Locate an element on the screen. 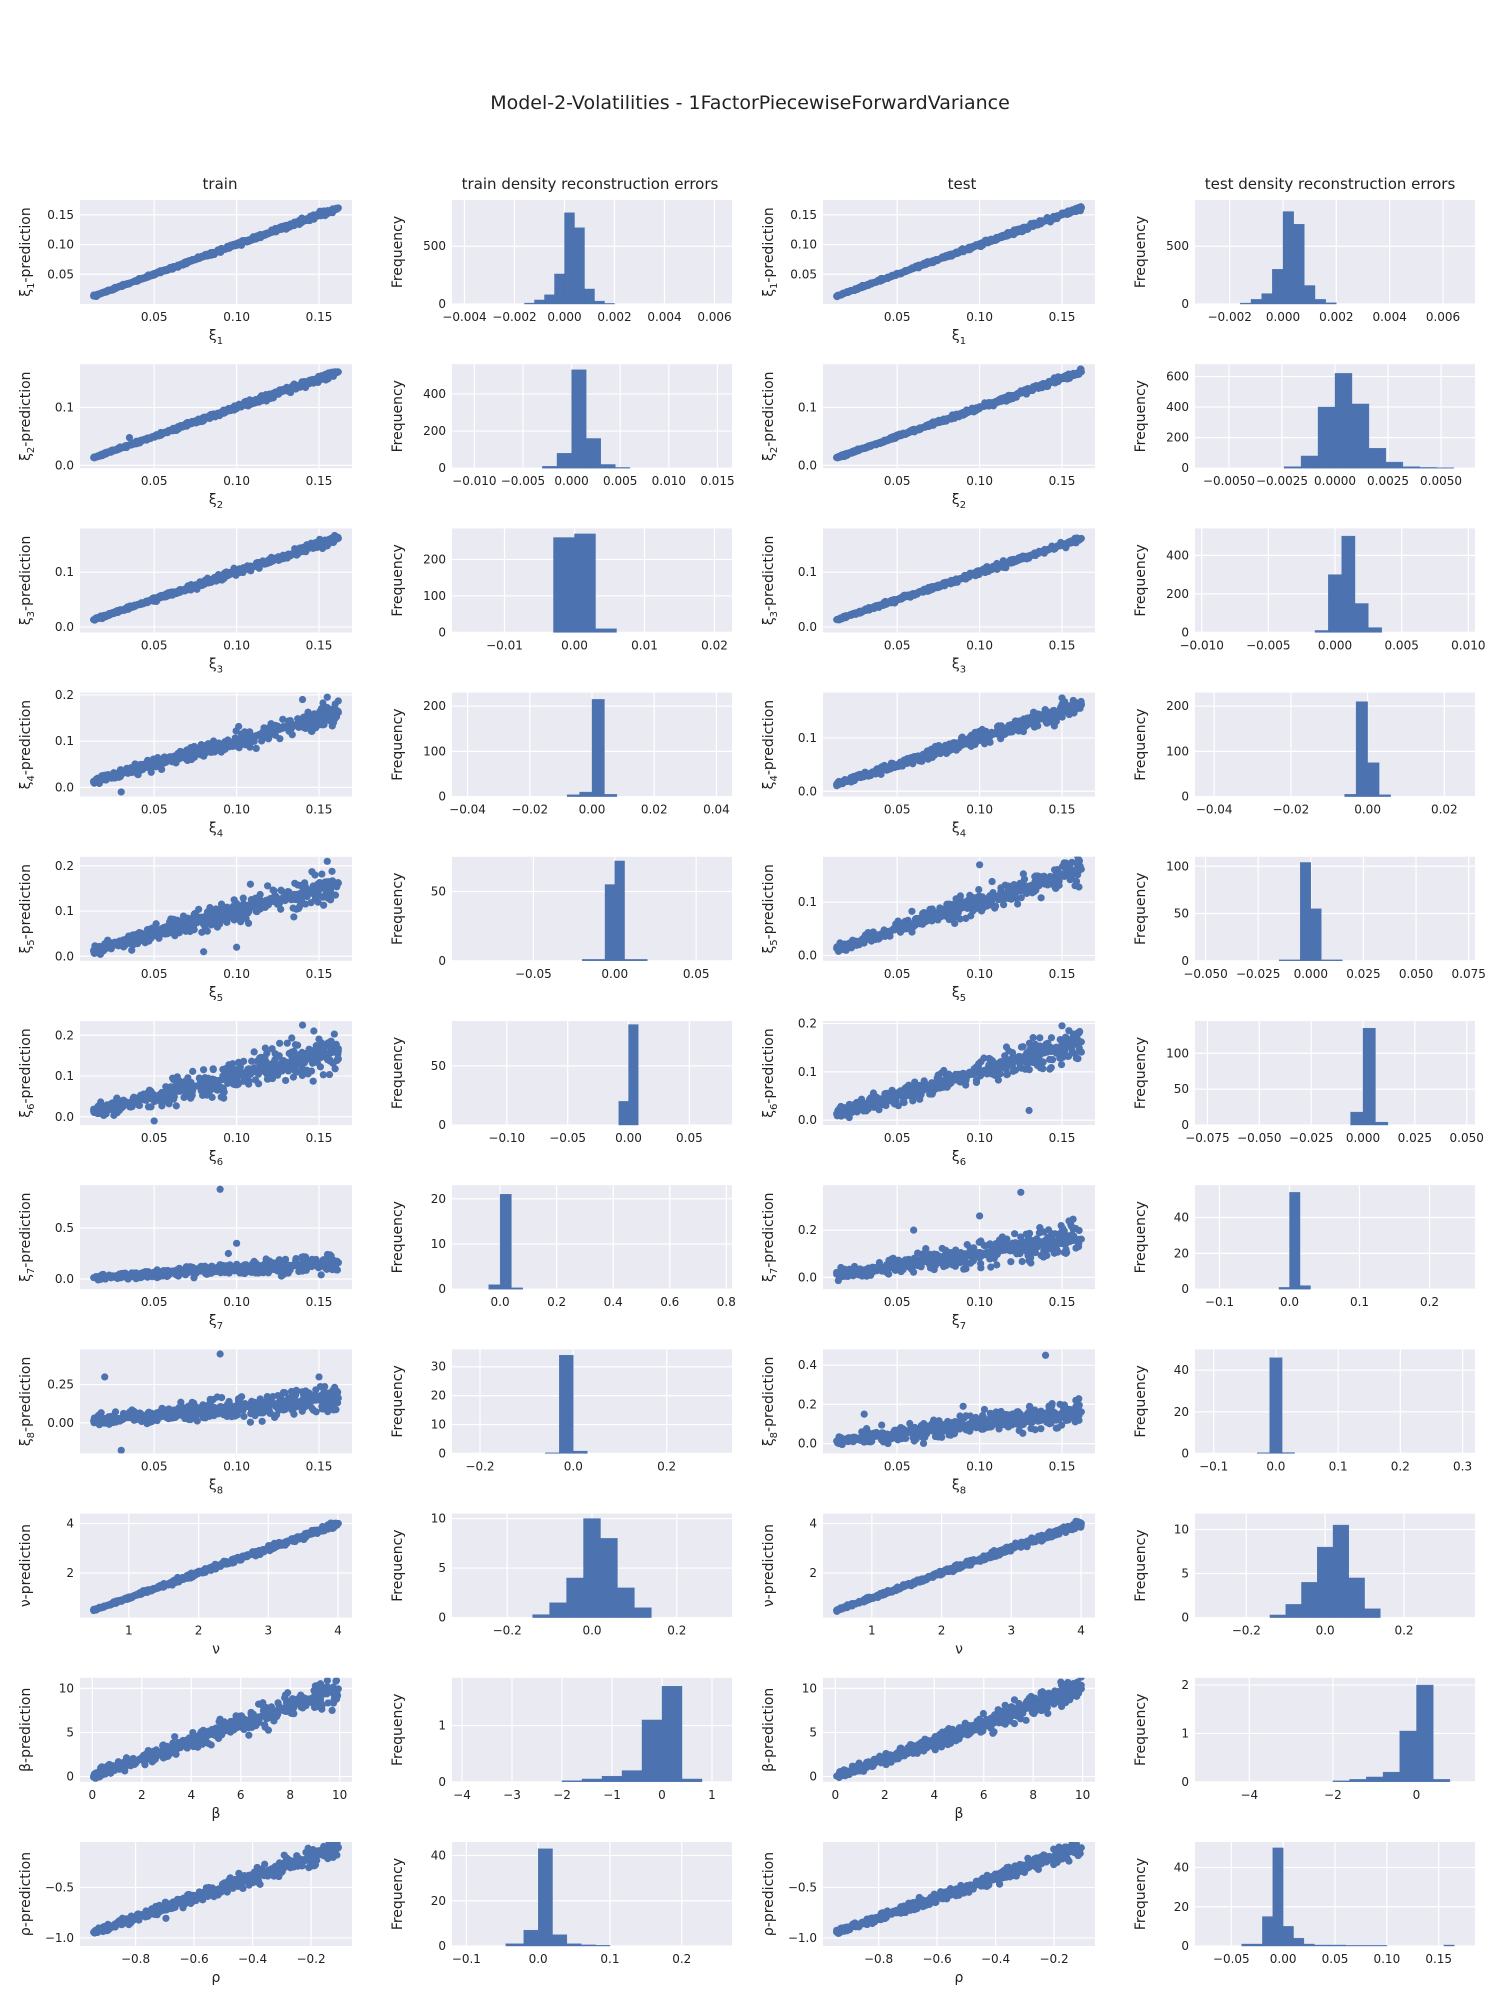  x-axis-label: ξ6 is located at coordinates (216, 1158).